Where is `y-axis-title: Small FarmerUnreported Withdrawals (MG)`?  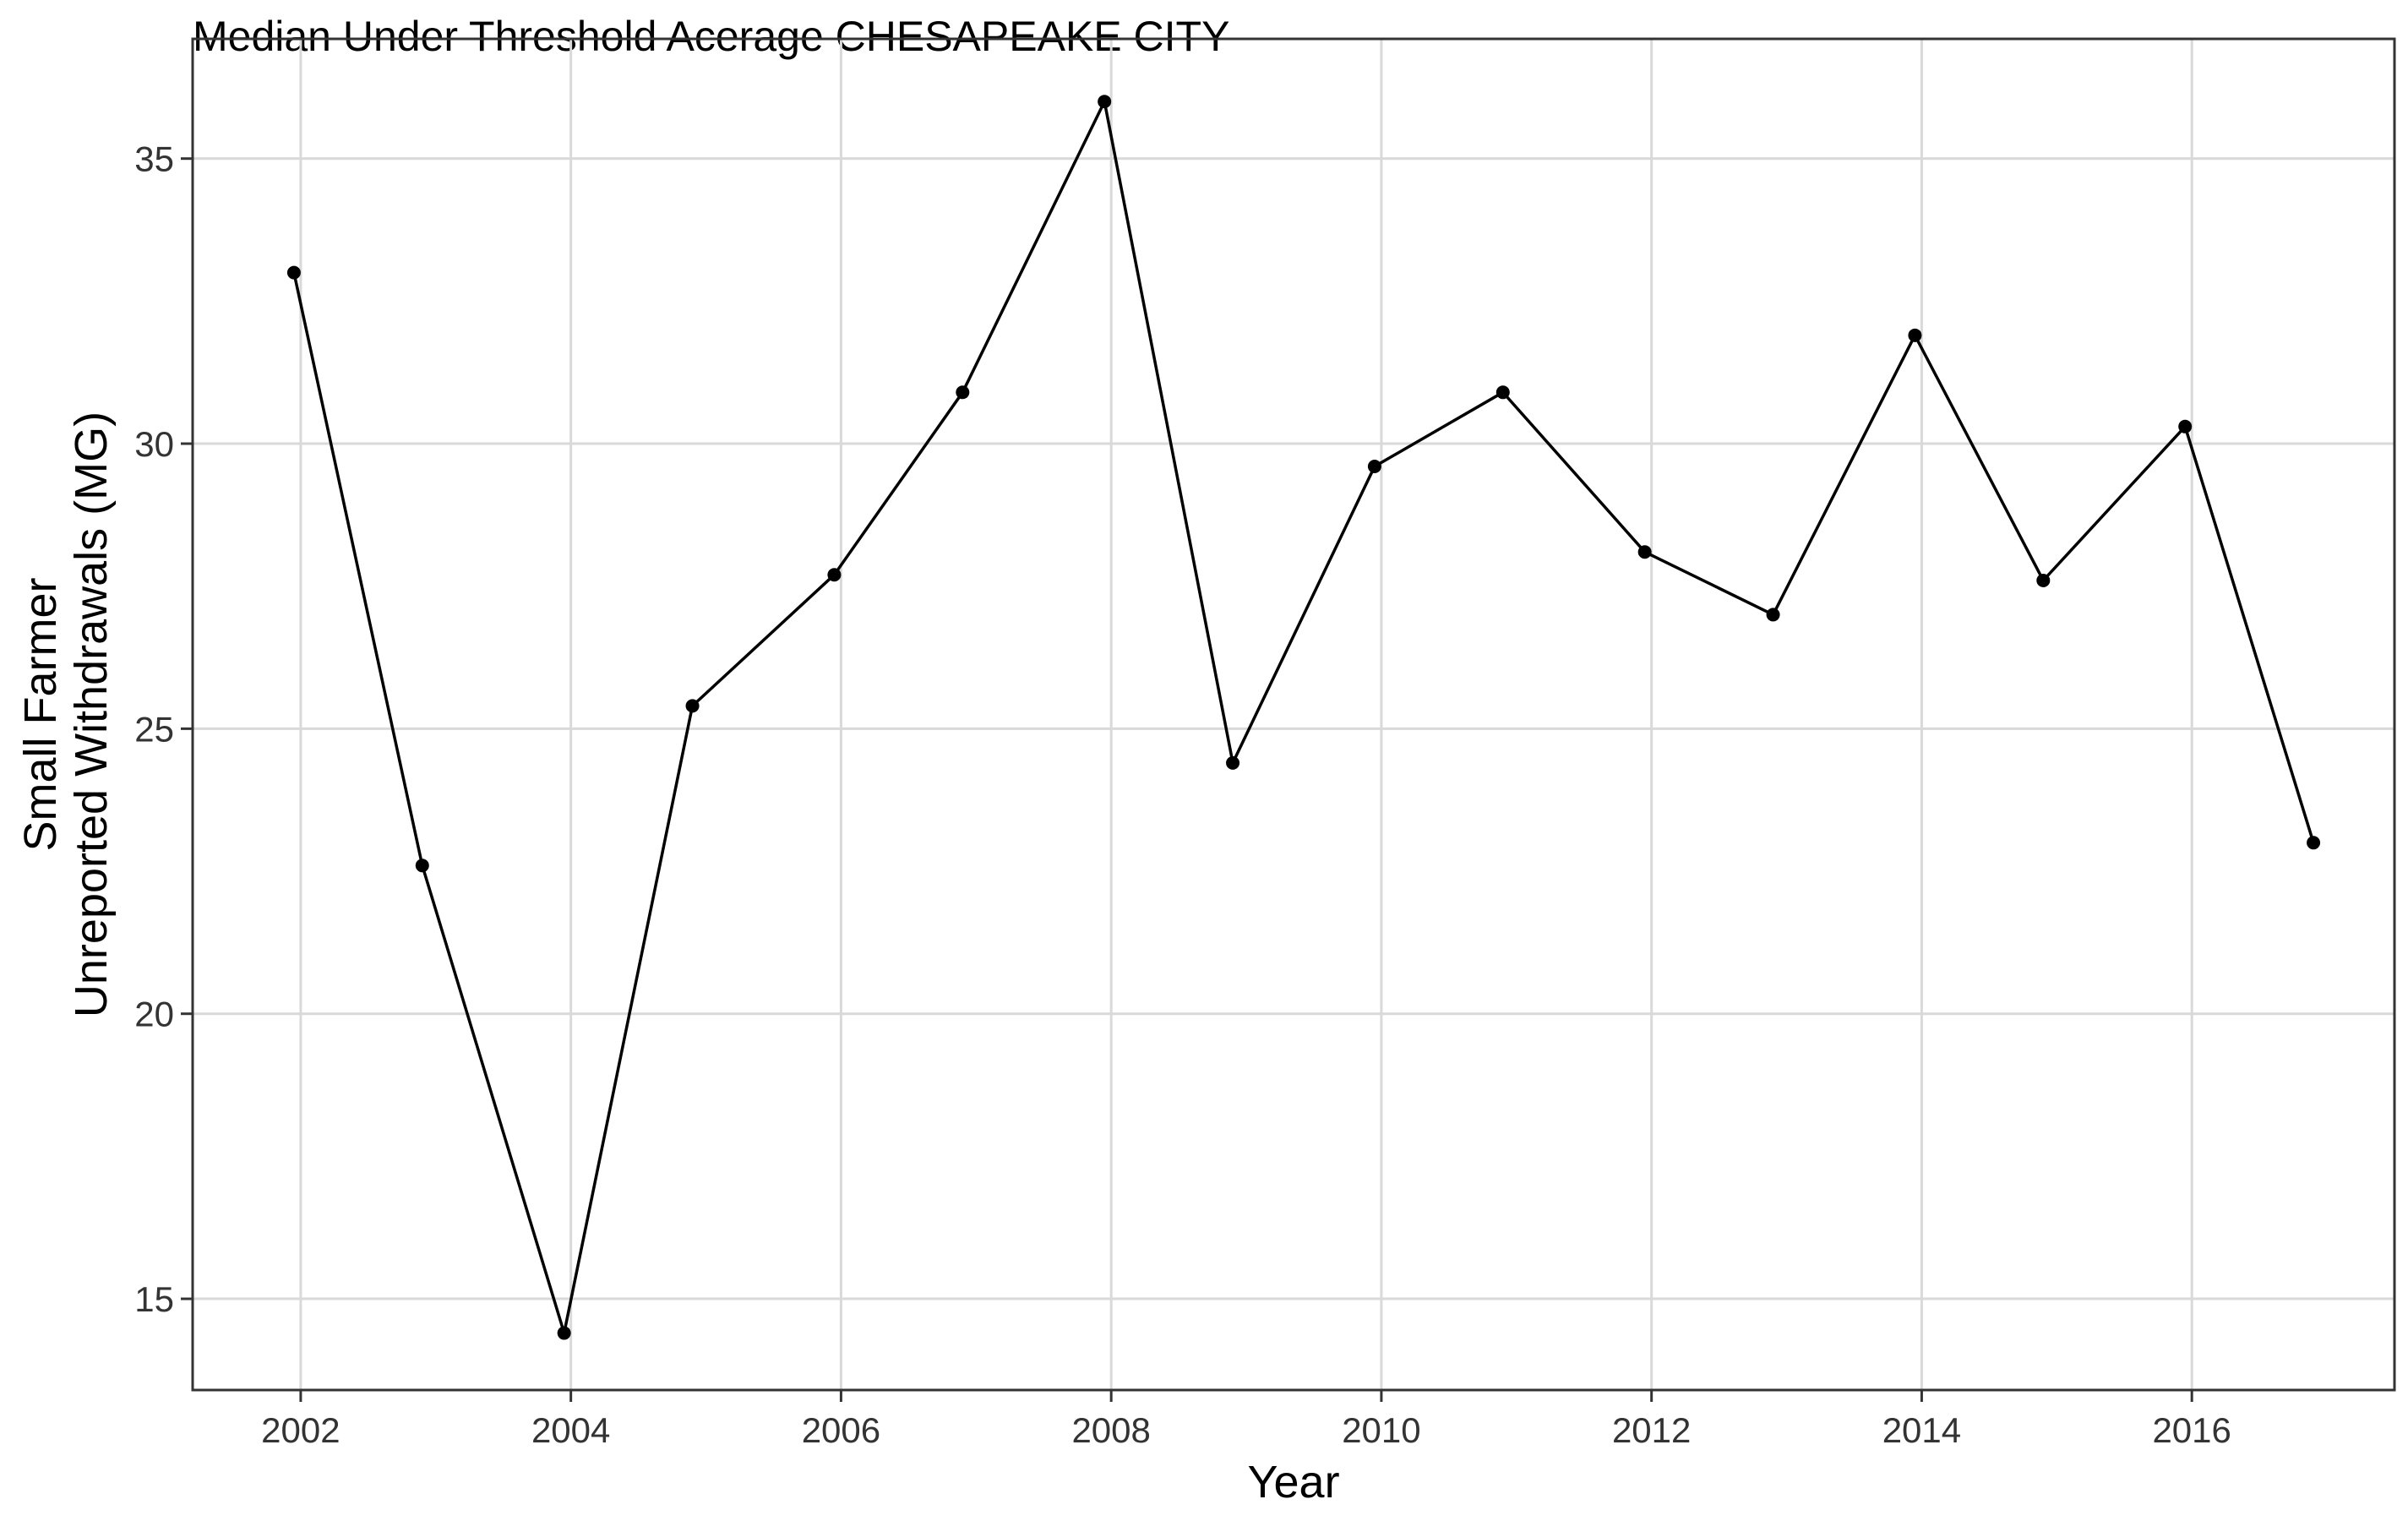
y-axis-title: Small FarmerUnreported Withdrawals (MG) is located at coordinates (66, 714).